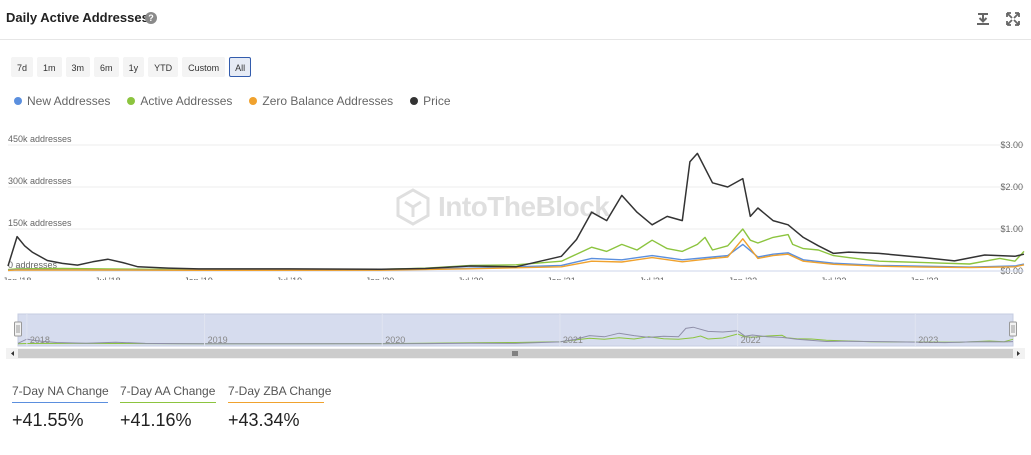 This screenshot has width=1031, height=455. What do you see at coordinates (515, 20) in the screenshot?
I see `chart-header: Daily Active Addresses ?` at bounding box center [515, 20].